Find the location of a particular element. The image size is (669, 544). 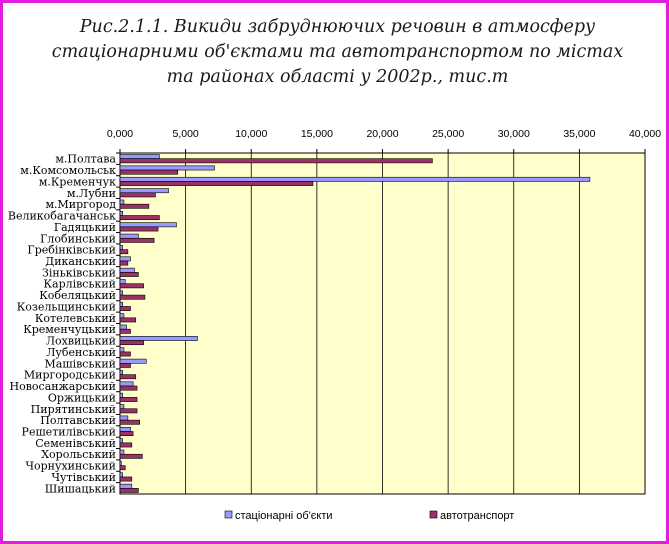

category-label: Котелевський is located at coordinates (75, 318).